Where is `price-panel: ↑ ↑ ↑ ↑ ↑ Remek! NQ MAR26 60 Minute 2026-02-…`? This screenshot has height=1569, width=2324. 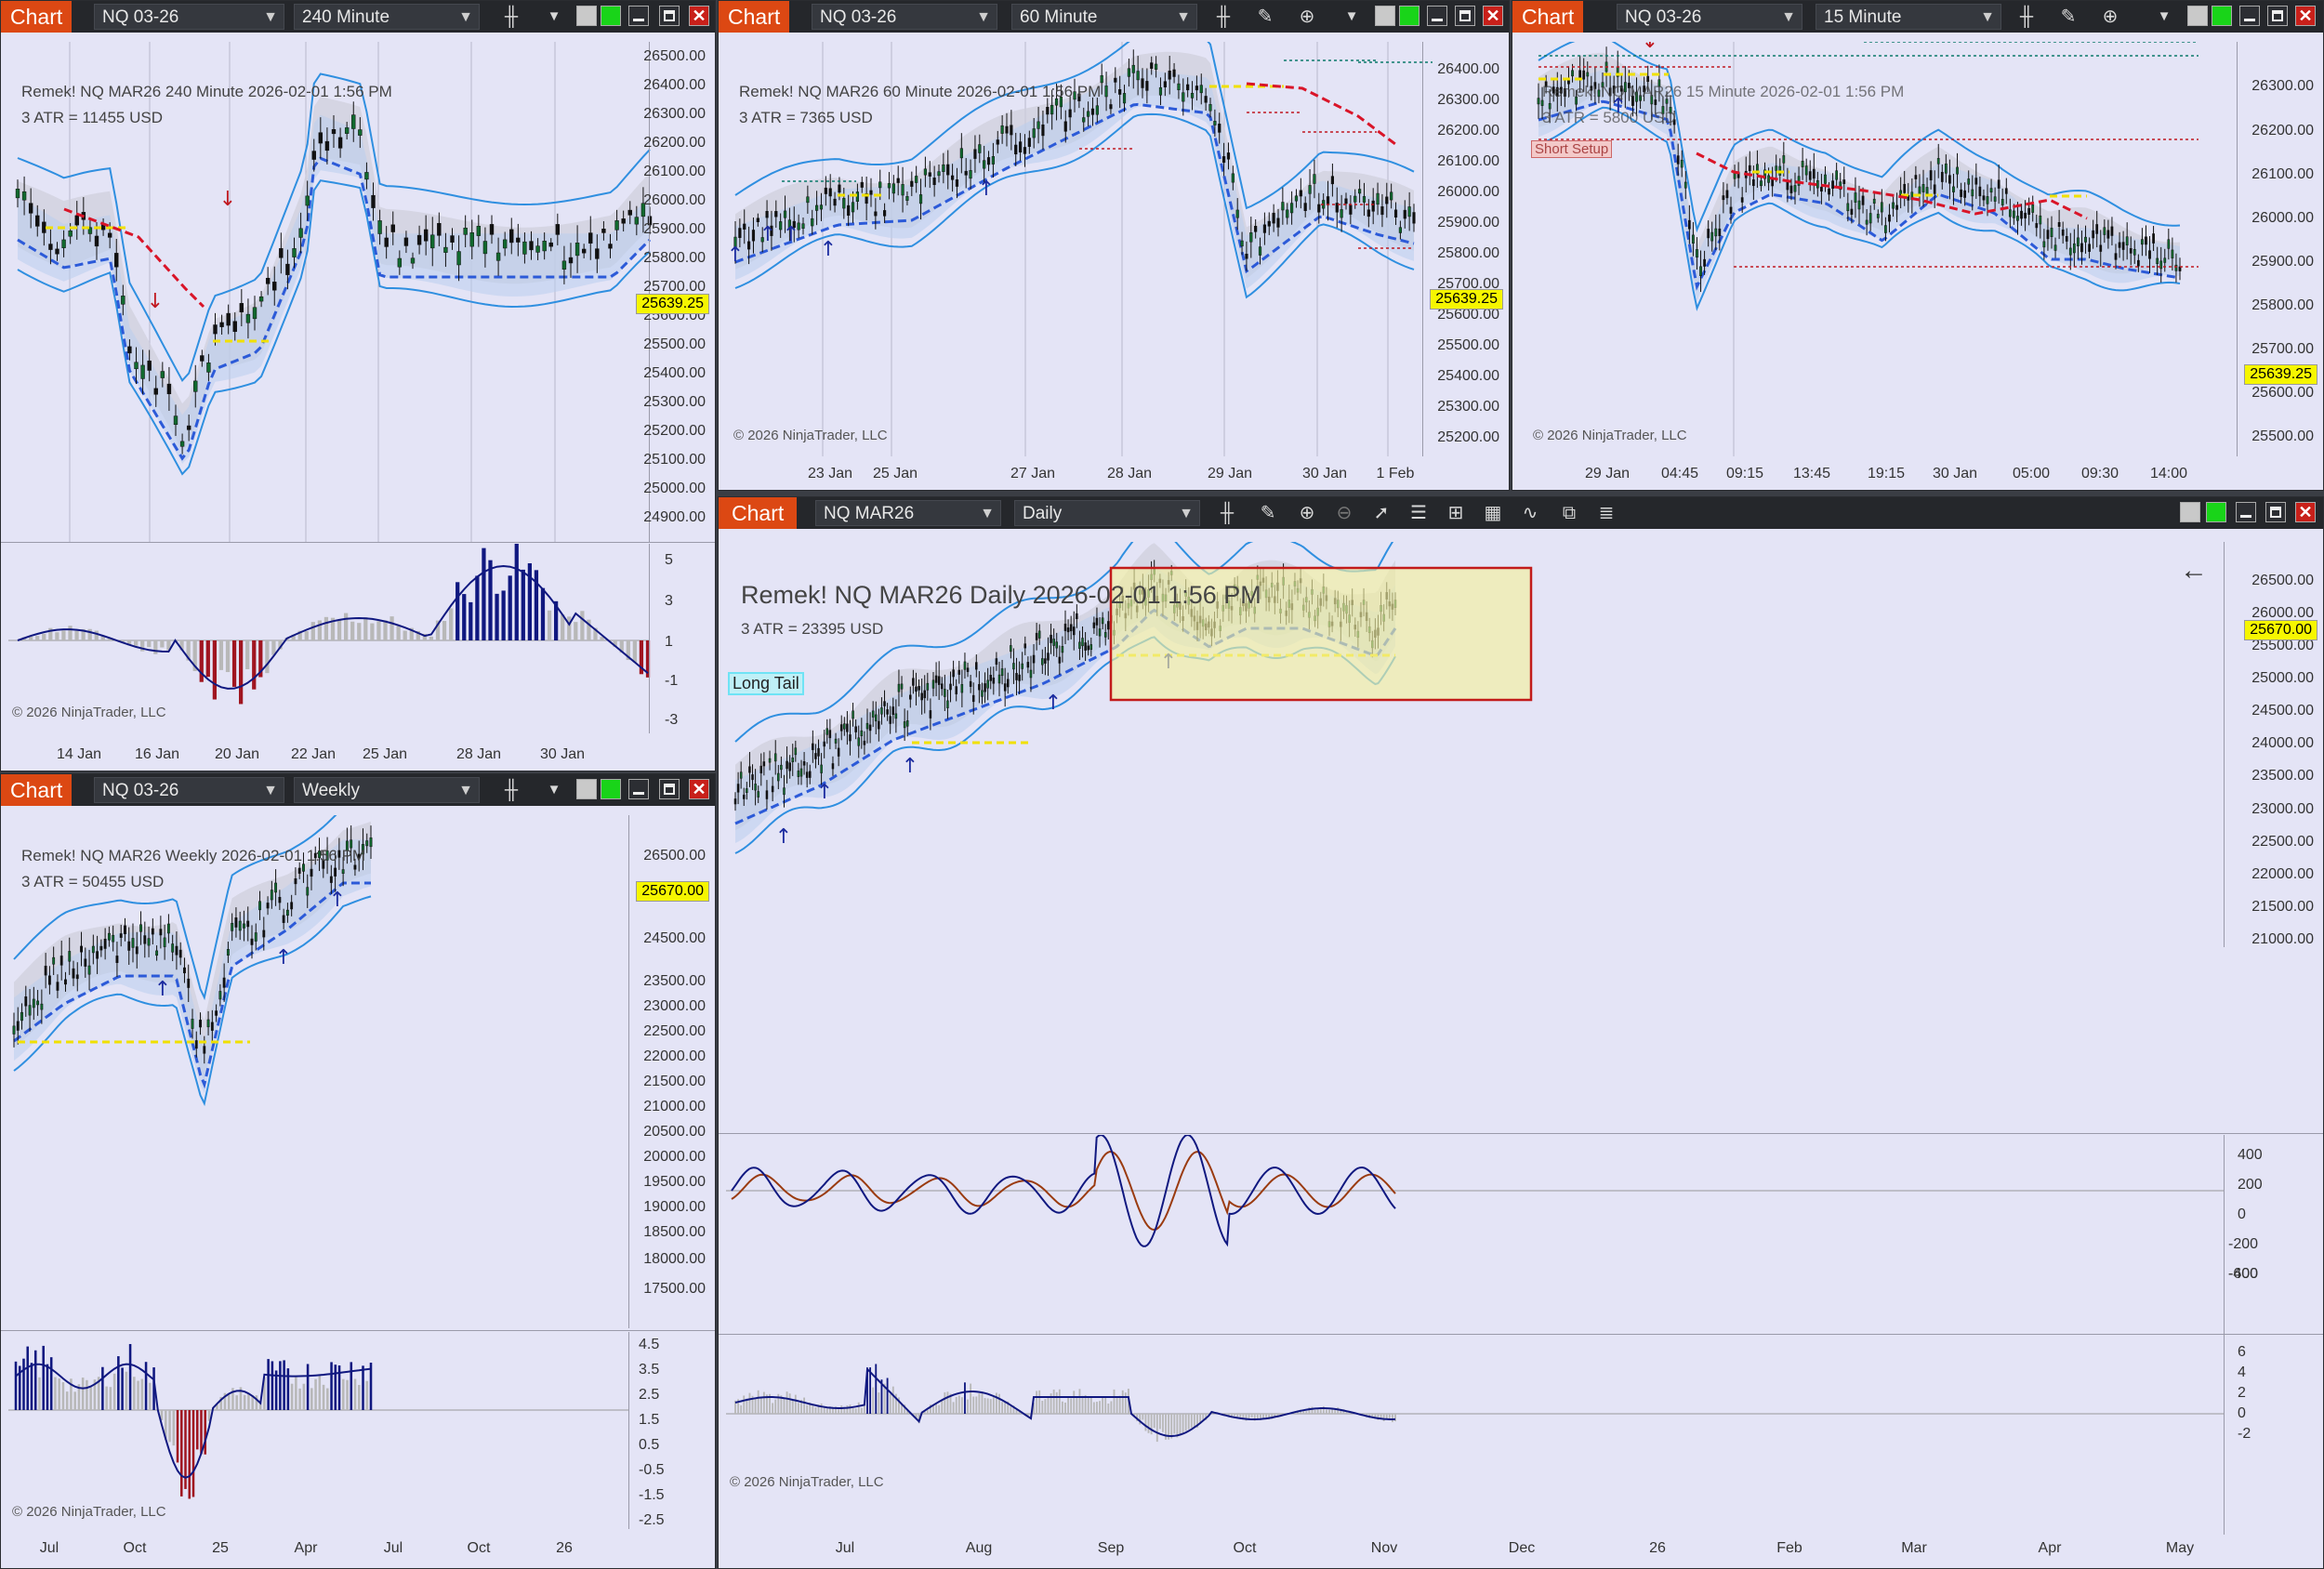
price-panel: ↑ ↑ ↑ ↑ ↑ Remek! NQ MAR26 60 Minute 2026-02-… is located at coordinates (1114, 249).